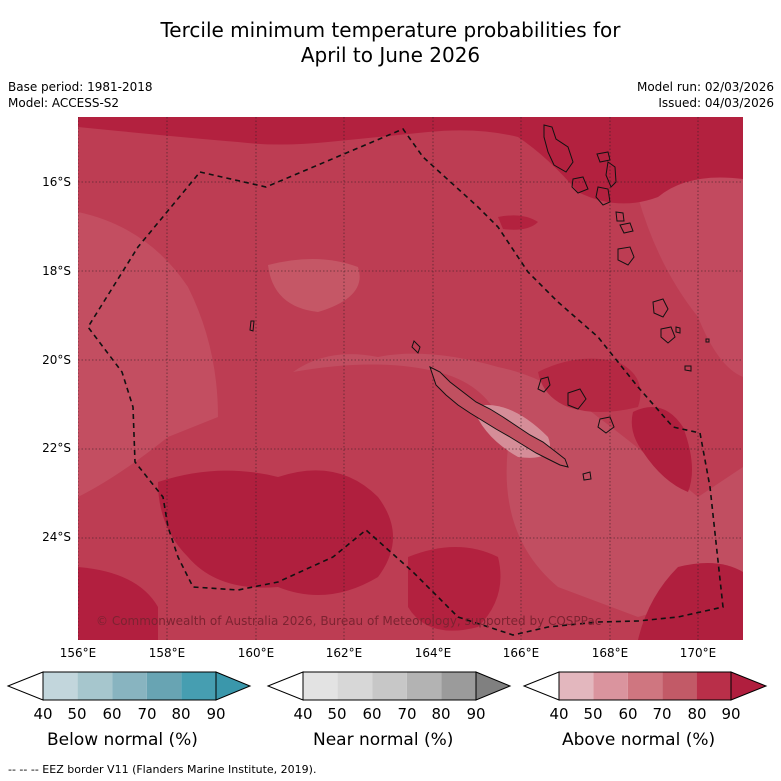 The height and width of the screenshot is (781, 781). Describe the element at coordinates (593, 714) in the screenshot. I see `cbar-above-tick: 50` at that location.